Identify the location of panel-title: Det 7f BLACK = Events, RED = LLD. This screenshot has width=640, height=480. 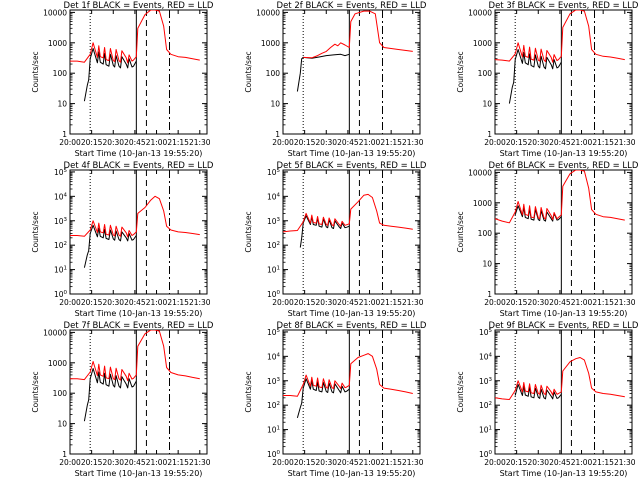
(139, 326).